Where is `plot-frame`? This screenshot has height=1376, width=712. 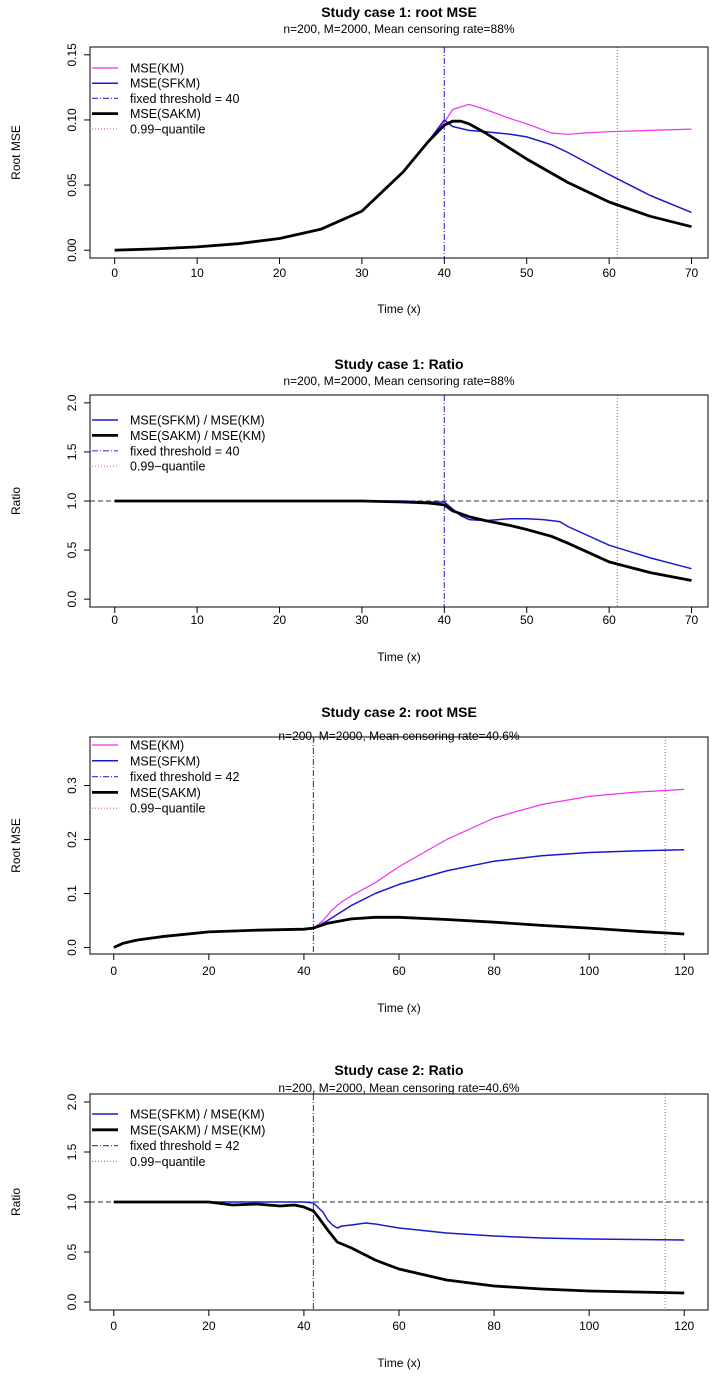
plot-frame is located at coordinates (399, 152).